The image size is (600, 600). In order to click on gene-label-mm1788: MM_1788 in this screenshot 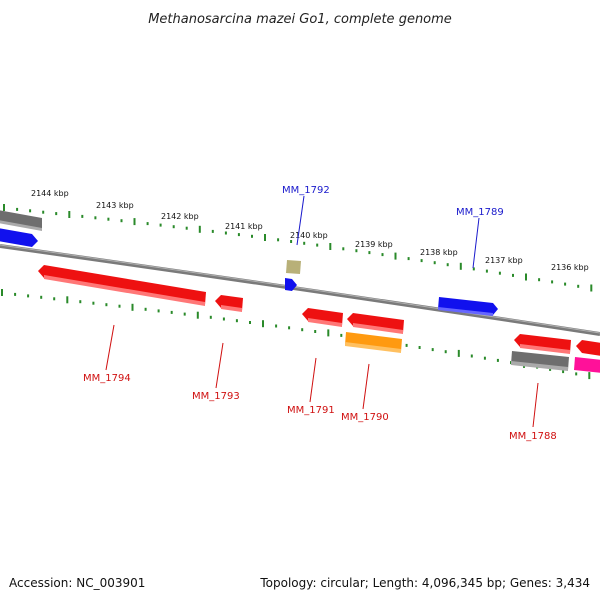, I will do `click(533, 436)`.